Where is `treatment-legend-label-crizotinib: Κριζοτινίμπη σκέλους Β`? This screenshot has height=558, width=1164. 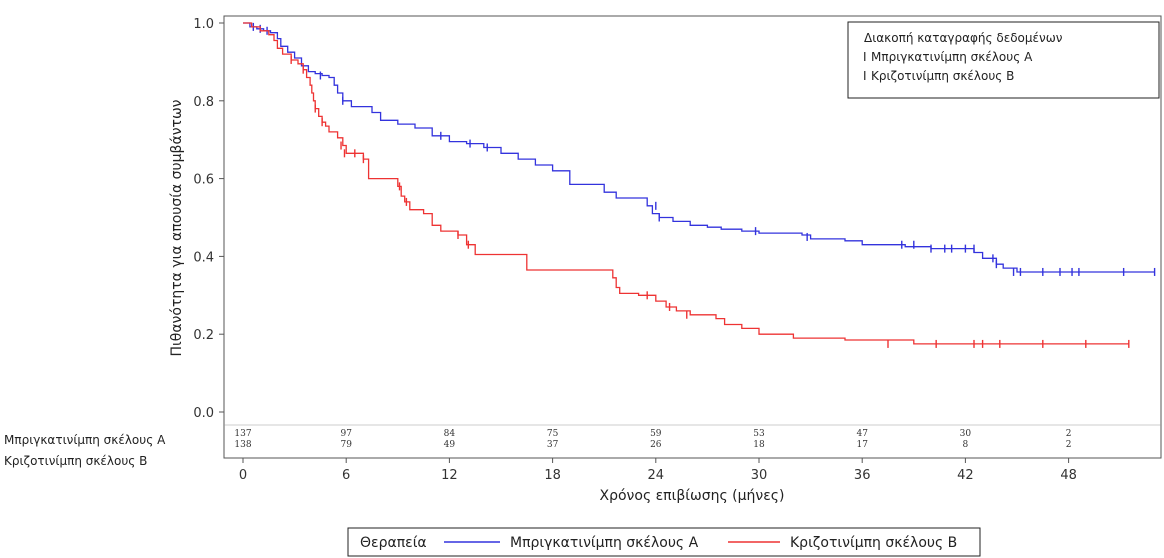 treatment-legend-label-crizotinib: Κριζοτινίμπη σκέλους Β is located at coordinates (873, 543).